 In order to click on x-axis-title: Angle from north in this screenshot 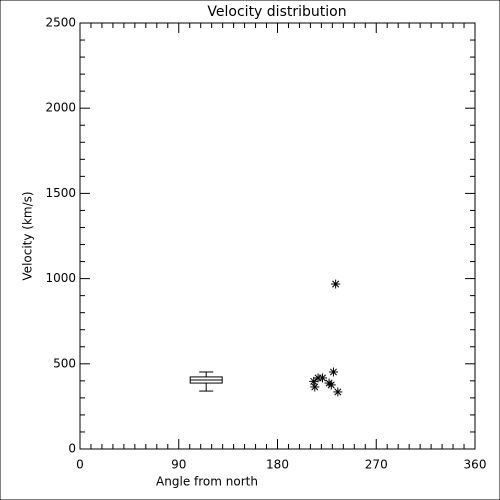, I will do `click(207, 482)`.